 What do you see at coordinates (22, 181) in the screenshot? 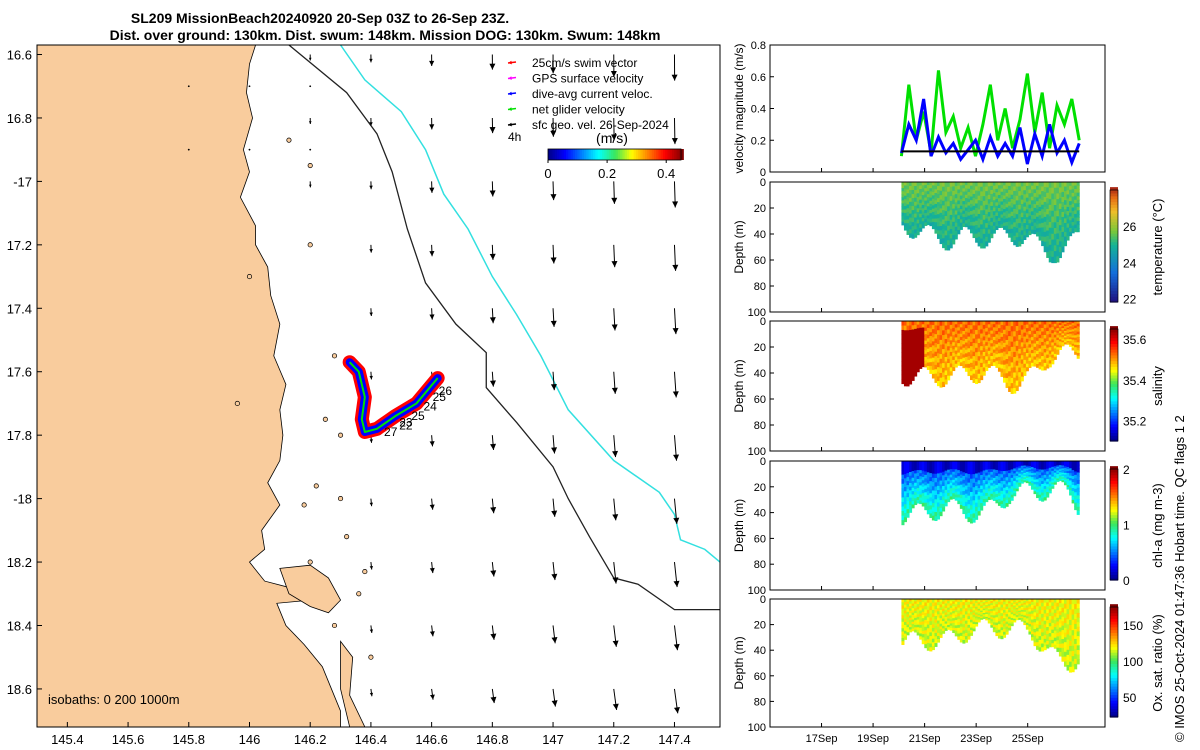
I see `map-y-tick-label: -17` at bounding box center [22, 181].